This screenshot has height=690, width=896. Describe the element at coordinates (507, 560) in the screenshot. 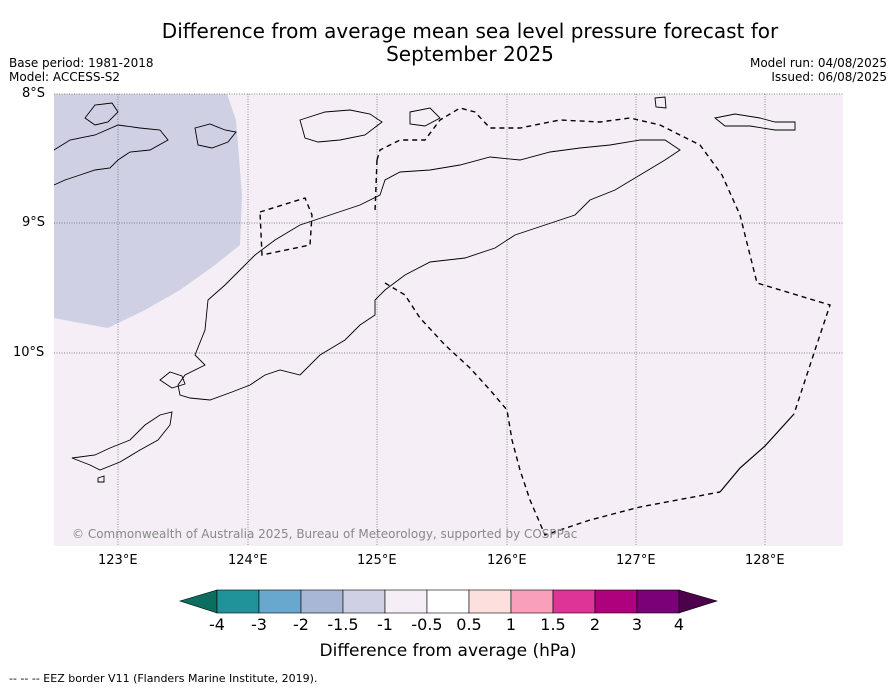

I see `lon-label-126e: 126°E` at that location.